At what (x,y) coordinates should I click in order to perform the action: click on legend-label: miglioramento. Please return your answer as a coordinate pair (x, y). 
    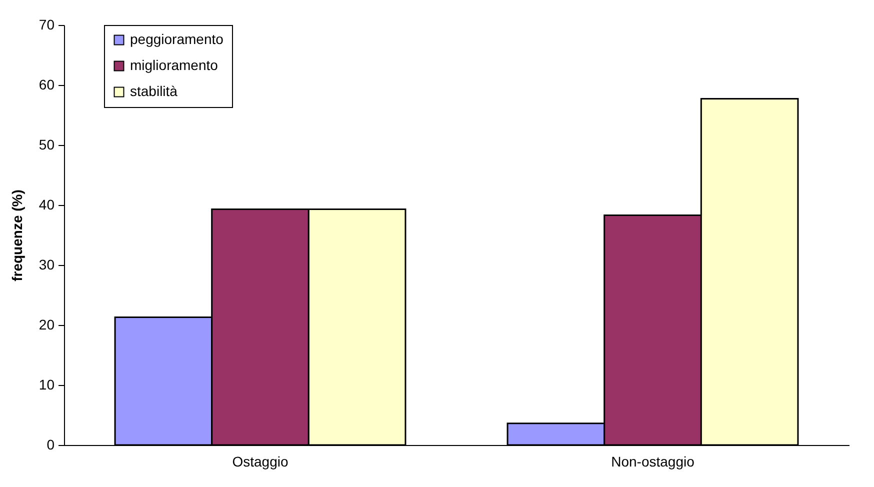
    Looking at the image, I should click on (174, 65).